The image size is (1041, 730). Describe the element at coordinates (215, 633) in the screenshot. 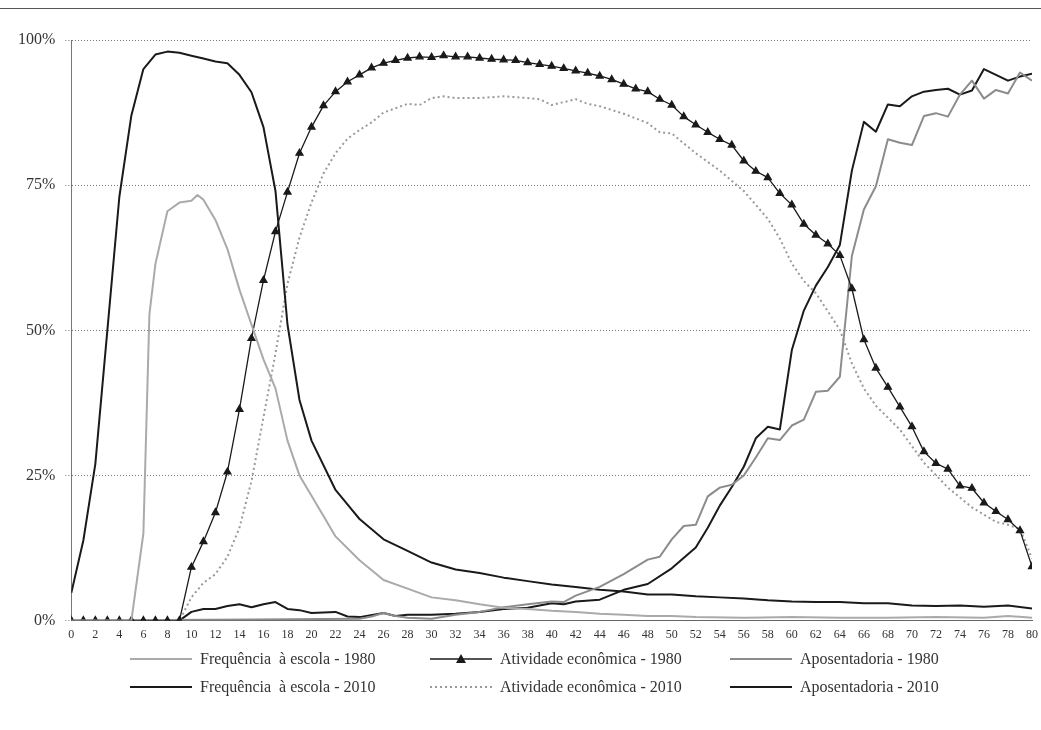

I see `x-tick-label: 12` at that location.